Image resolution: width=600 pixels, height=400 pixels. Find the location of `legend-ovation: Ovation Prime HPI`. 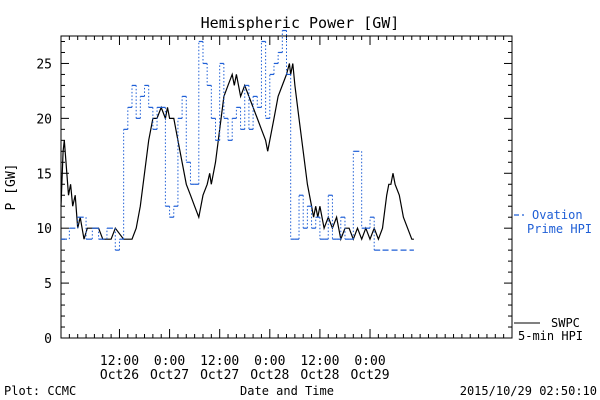

legend-ovation: Ovation Prime HPI is located at coordinates (553, 222).